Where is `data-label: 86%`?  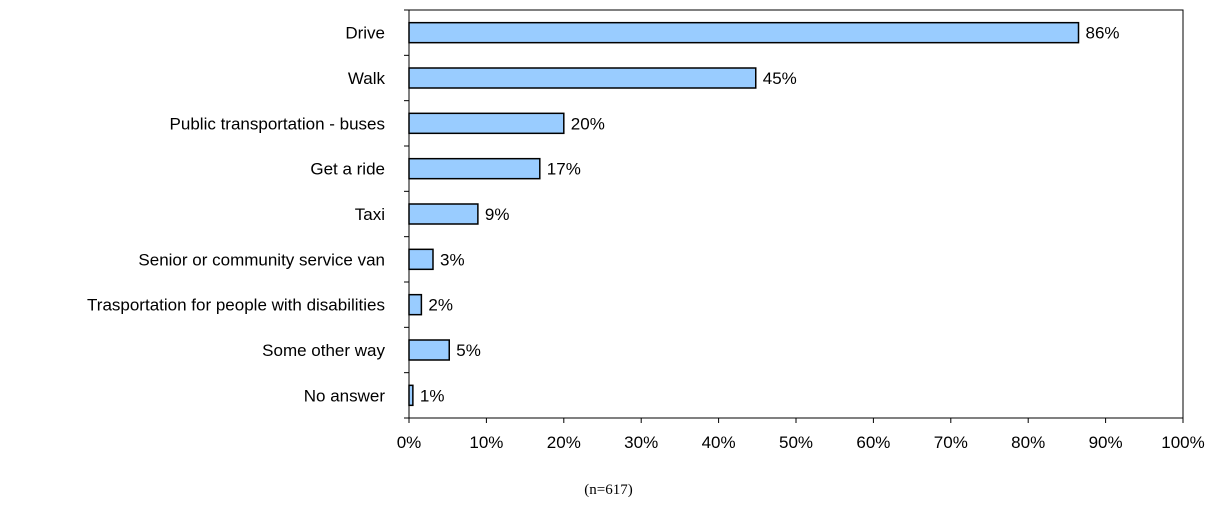 data-label: 86% is located at coordinates (1103, 33).